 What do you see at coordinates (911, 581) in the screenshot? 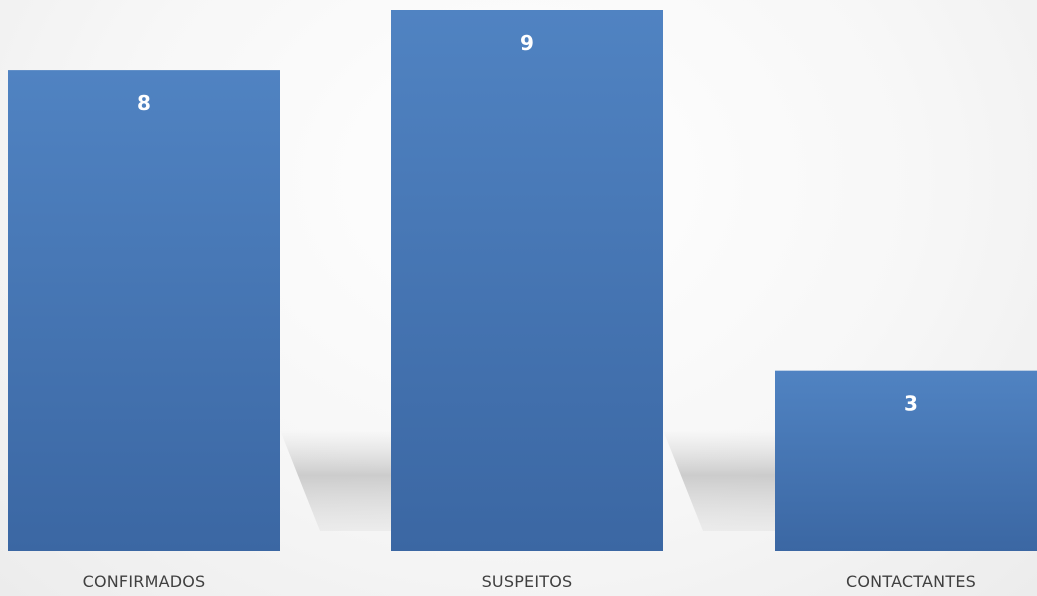
I see `category-label-contactantes: CONTACTANTES` at bounding box center [911, 581].